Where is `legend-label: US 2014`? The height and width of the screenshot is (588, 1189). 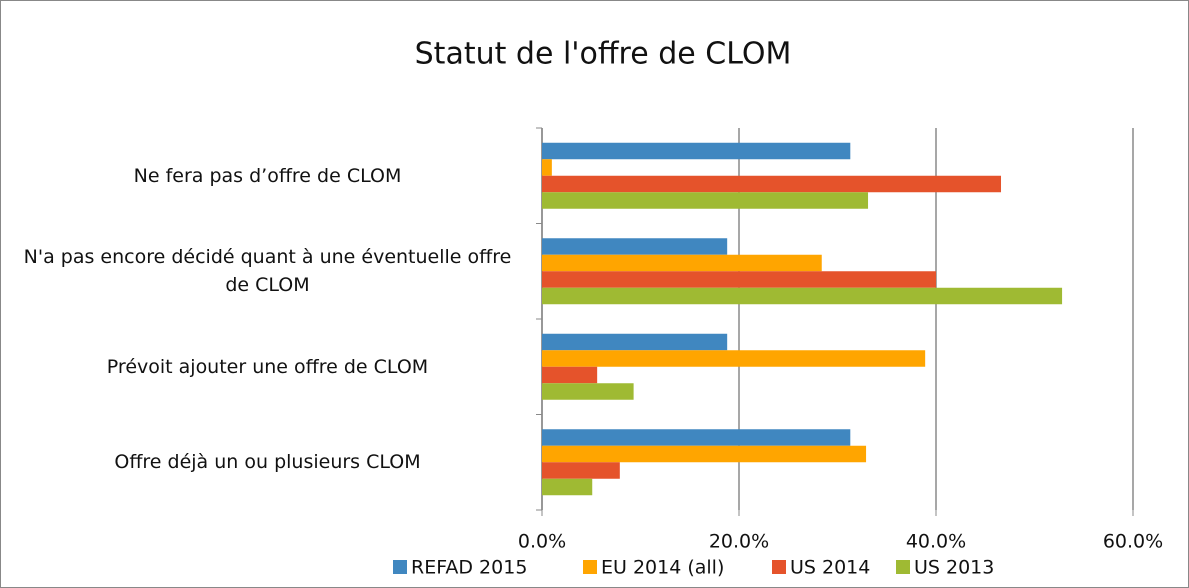
legend-label: US 2014 is located at coordinates (830, 568).